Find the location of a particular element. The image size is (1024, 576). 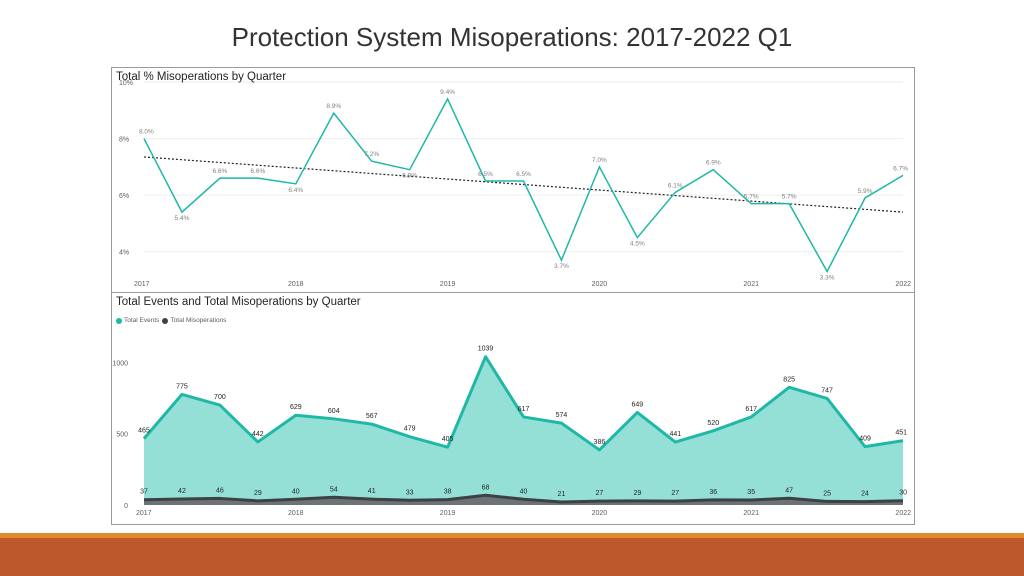

data-label: 5.9% is located at coordinates (865, 191).